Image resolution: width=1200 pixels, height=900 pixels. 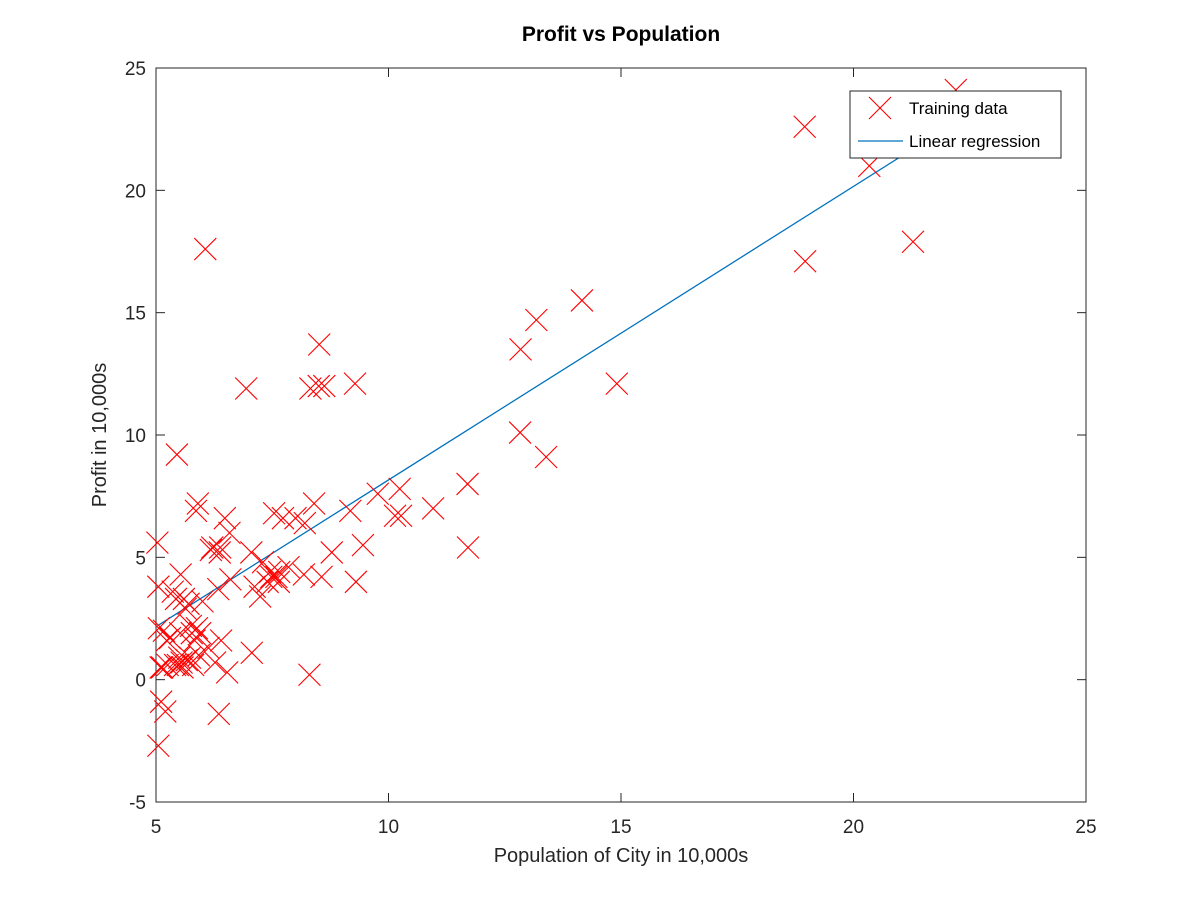 What do you see at coordinates (958, 108) in the screenshot?
I see `legend-label-training: Training data` at bounding box center [958, 108].